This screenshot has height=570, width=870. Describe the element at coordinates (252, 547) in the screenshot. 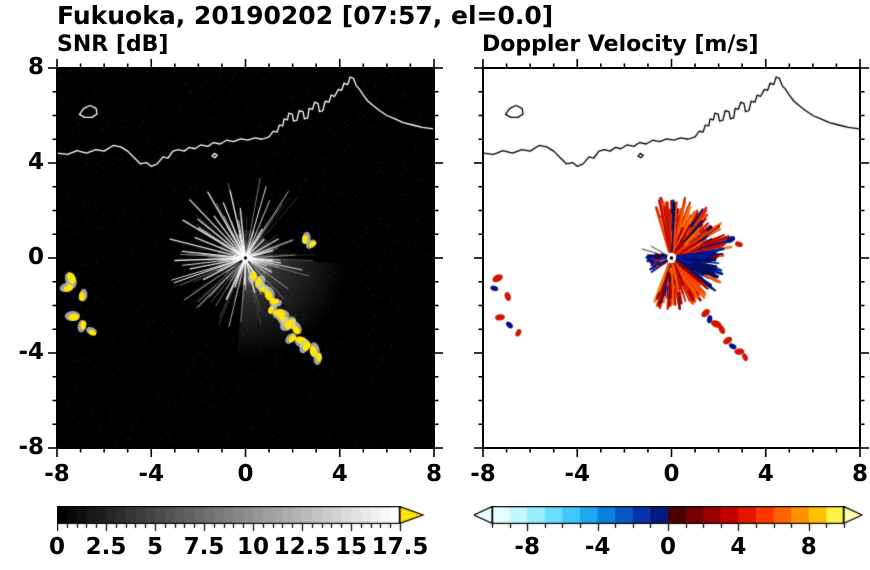

I see `snr-colorbar-label: 10` at that location.